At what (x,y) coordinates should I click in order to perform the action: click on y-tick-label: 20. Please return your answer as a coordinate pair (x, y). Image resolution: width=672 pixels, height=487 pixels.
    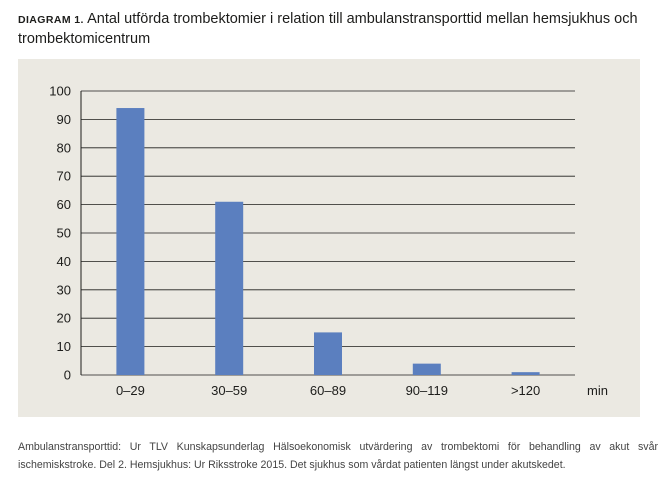
    Looking at the image, I should click on (64, 318).